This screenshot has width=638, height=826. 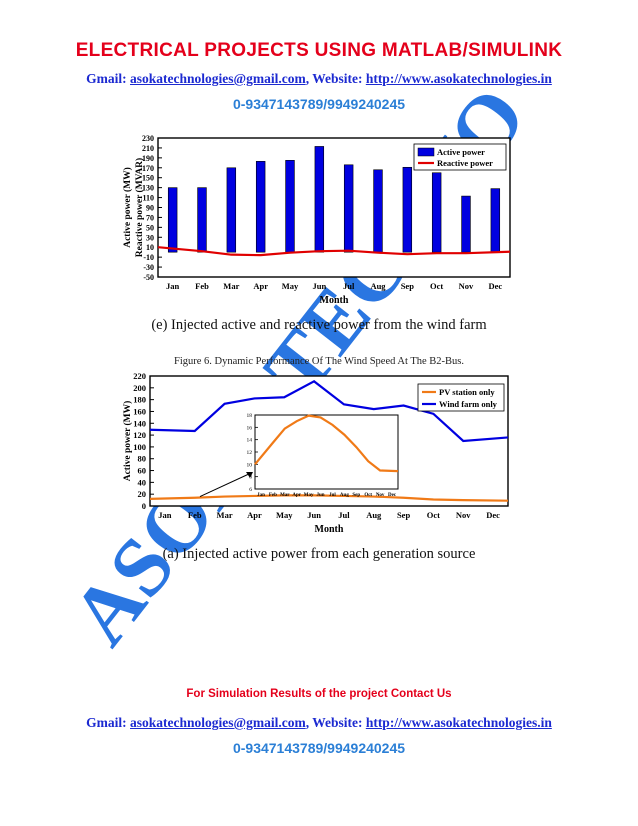 What do you see at coordinates (142, 494) in the screenshot?
I see `y-tick-label: 20` at bounding box center [142, 494].